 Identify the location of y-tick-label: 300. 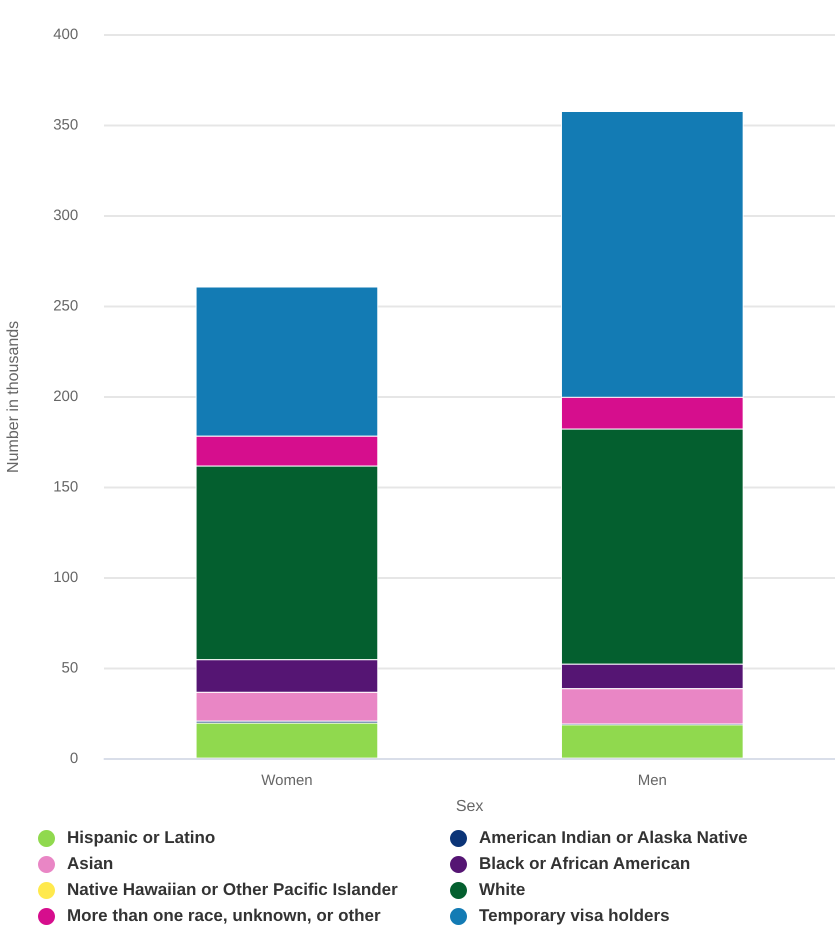
(65, 215).